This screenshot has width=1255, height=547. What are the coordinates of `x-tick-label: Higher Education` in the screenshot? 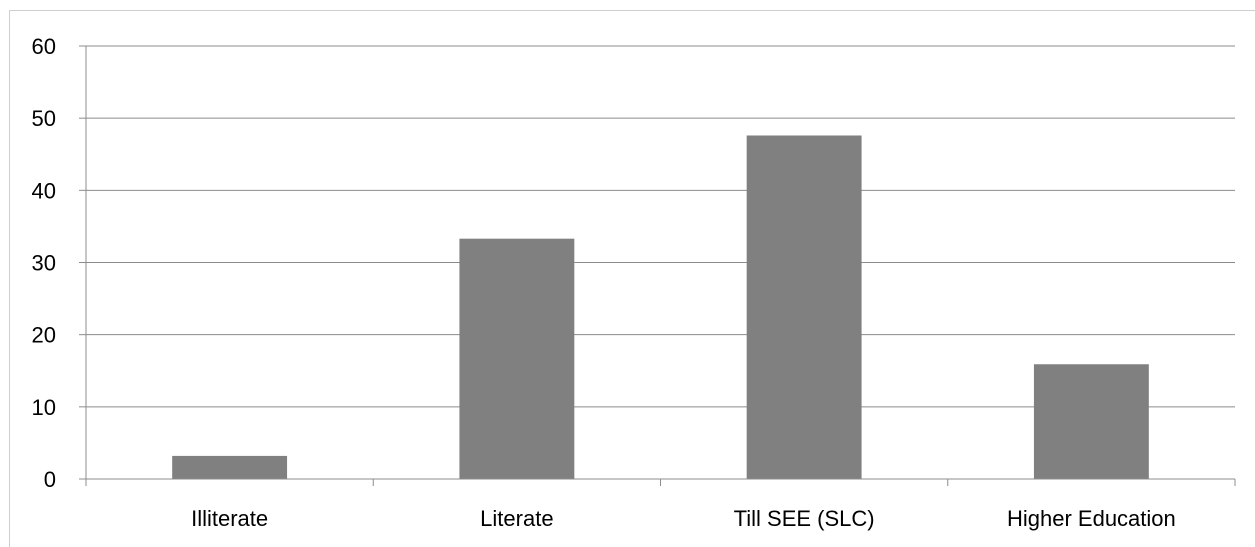 It's located at (1091, 518).